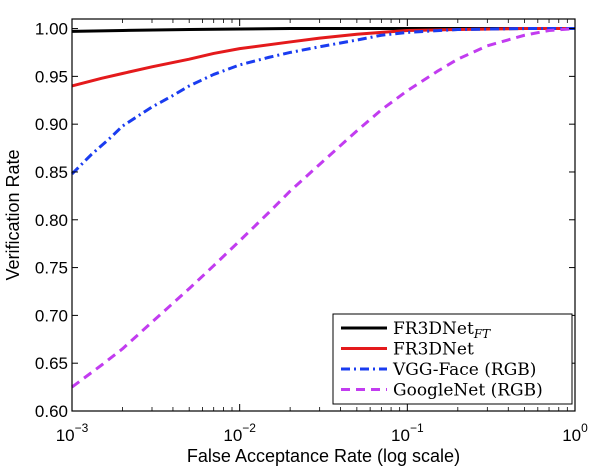  What do you see at coordinates (13, 214) in the screenshot?
I see `y-axis-title: Verification Rate` at bounding box center [13, 214].